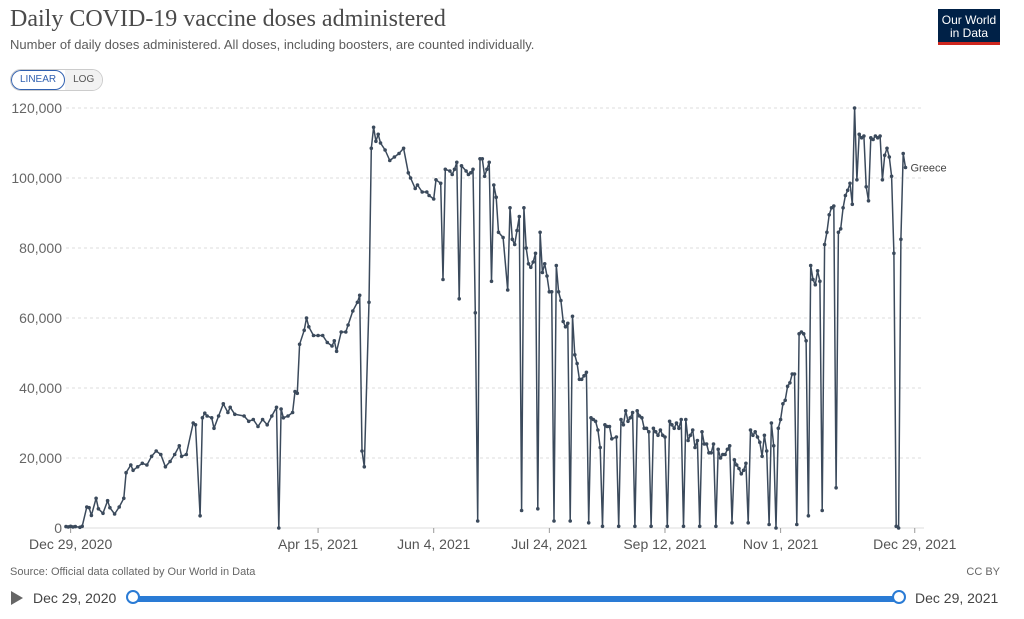 The image size is (1024, 619). Describe the element at coordinates (40, 318) in the screenshot. I see `y-tick-label: 60,000` at that location.